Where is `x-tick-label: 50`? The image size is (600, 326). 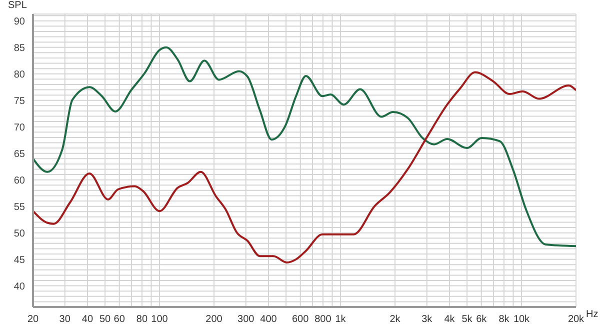
x-tick-label: 50 is located at coordinates (105, 320).